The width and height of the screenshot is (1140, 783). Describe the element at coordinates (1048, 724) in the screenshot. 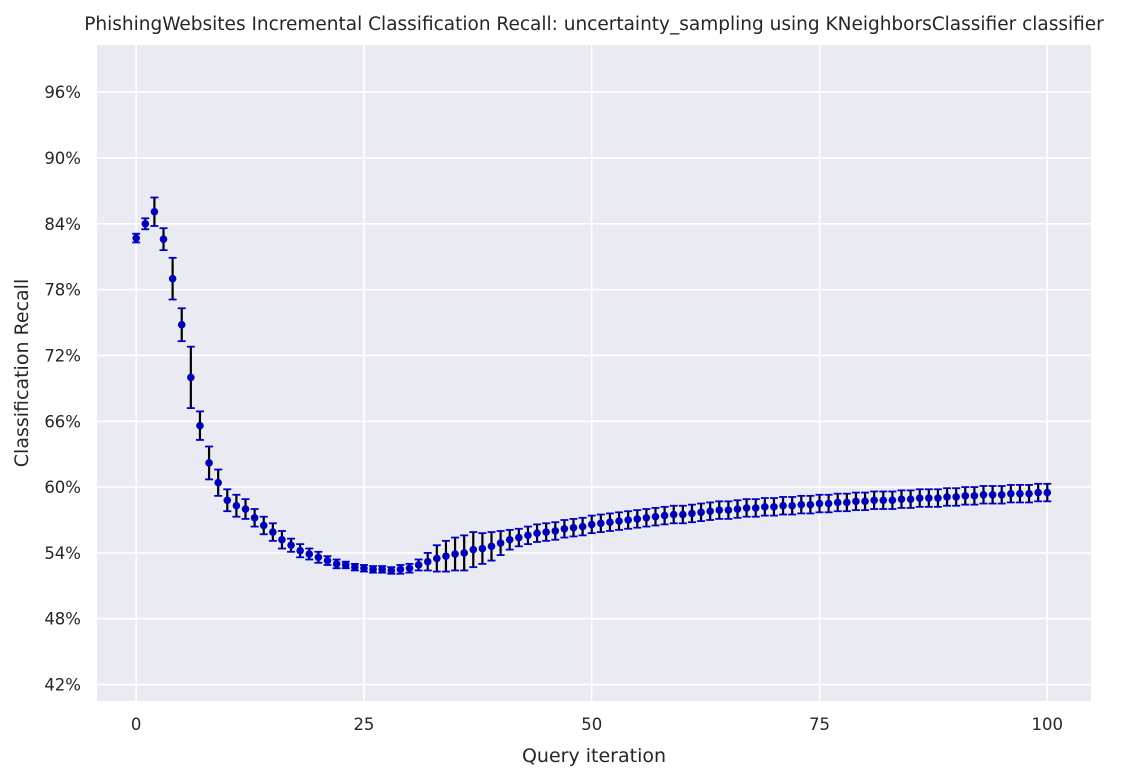

I see `x-tick-label: 100` at that location.